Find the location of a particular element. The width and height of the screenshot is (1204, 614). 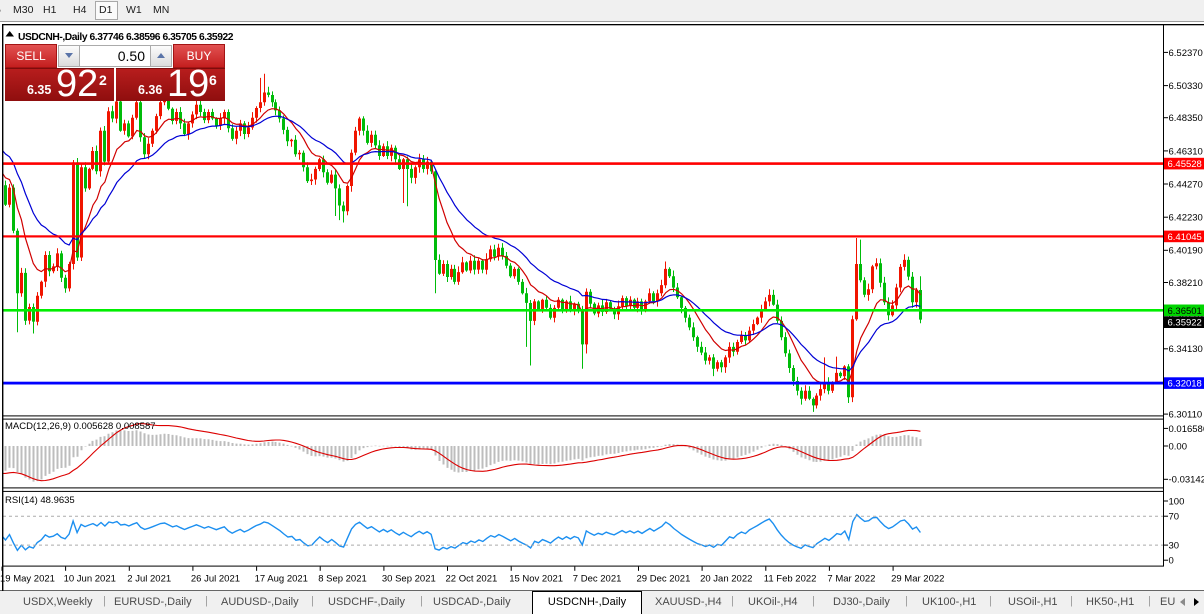

svg-text: 6.41045 is located at coordinates (1185, 237).